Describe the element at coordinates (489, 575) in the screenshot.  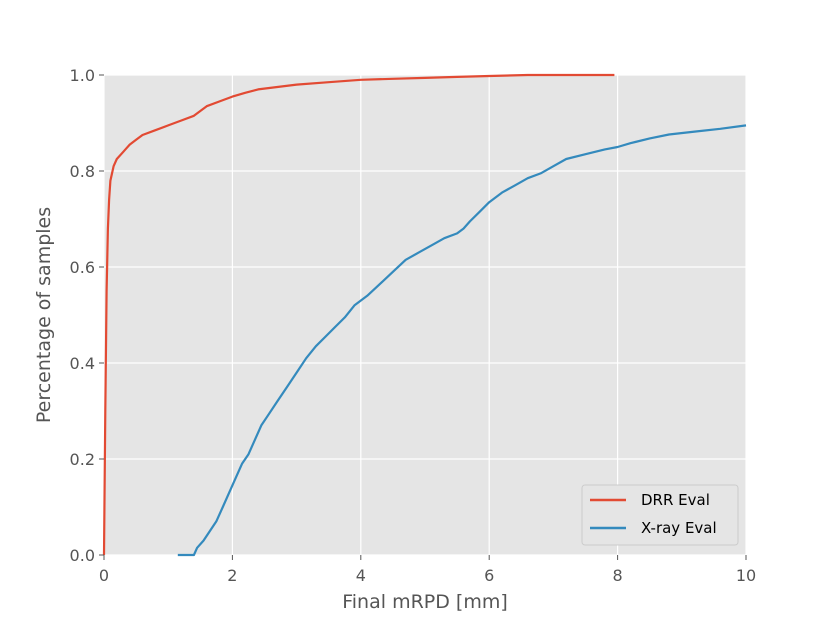
I see `x-tick-label: 6` at that location.